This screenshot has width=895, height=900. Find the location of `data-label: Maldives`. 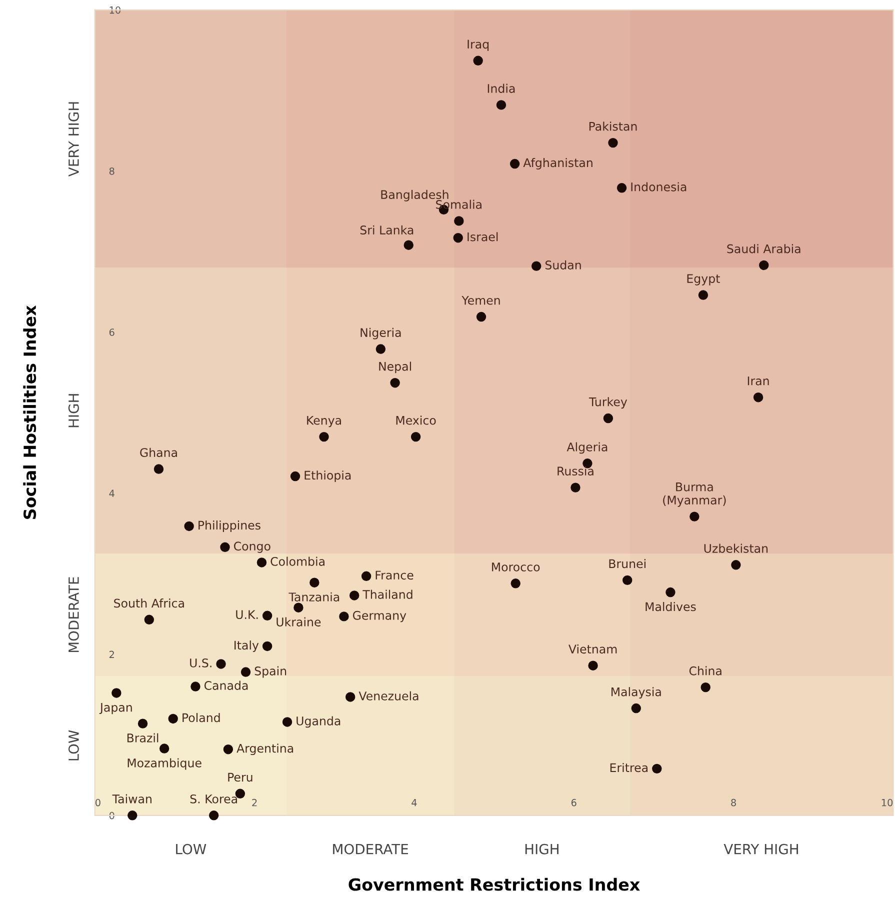

data-label: Maldives is located at coordinates (671, 607).